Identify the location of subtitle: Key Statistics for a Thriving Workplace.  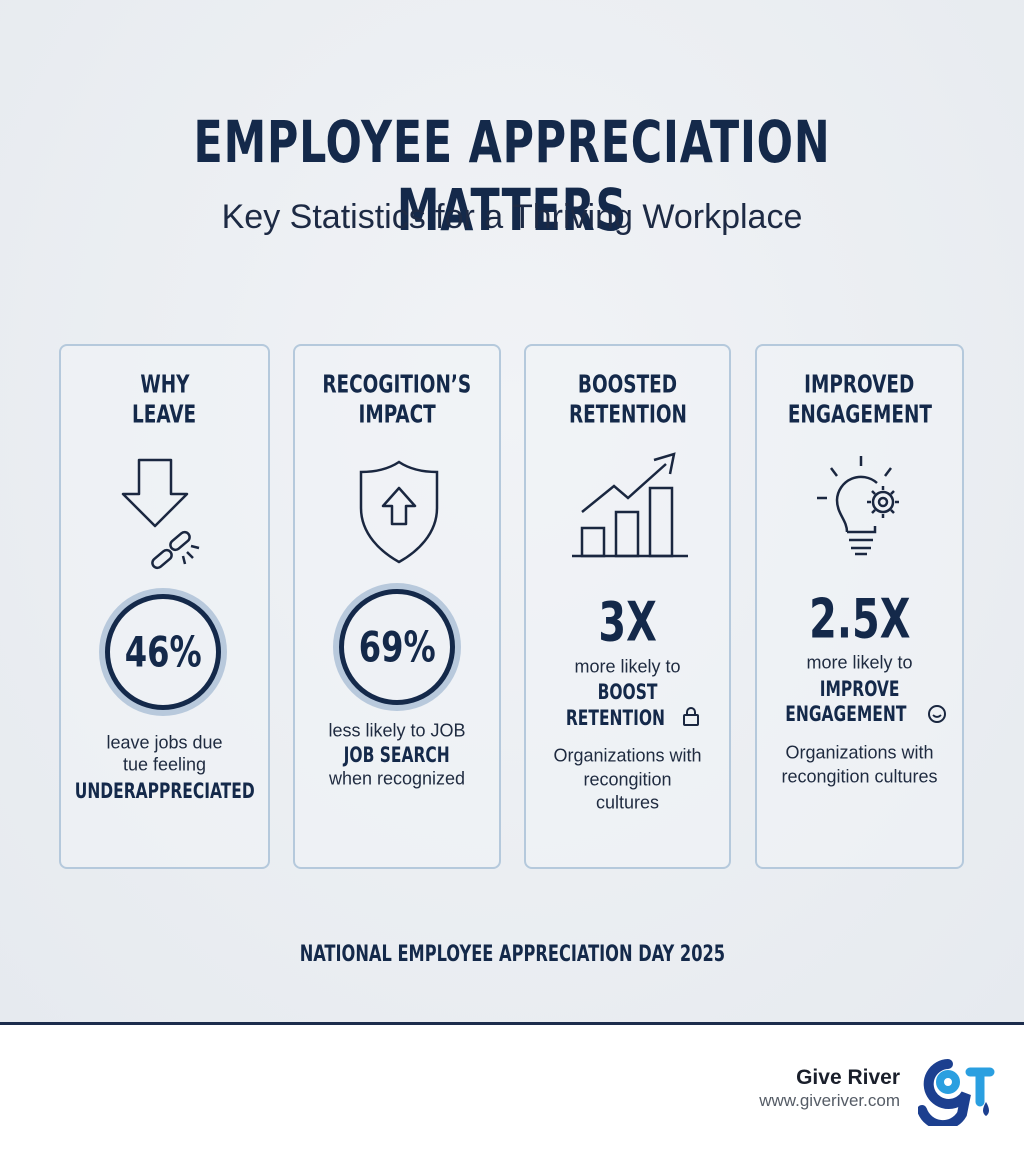
(512, 217).